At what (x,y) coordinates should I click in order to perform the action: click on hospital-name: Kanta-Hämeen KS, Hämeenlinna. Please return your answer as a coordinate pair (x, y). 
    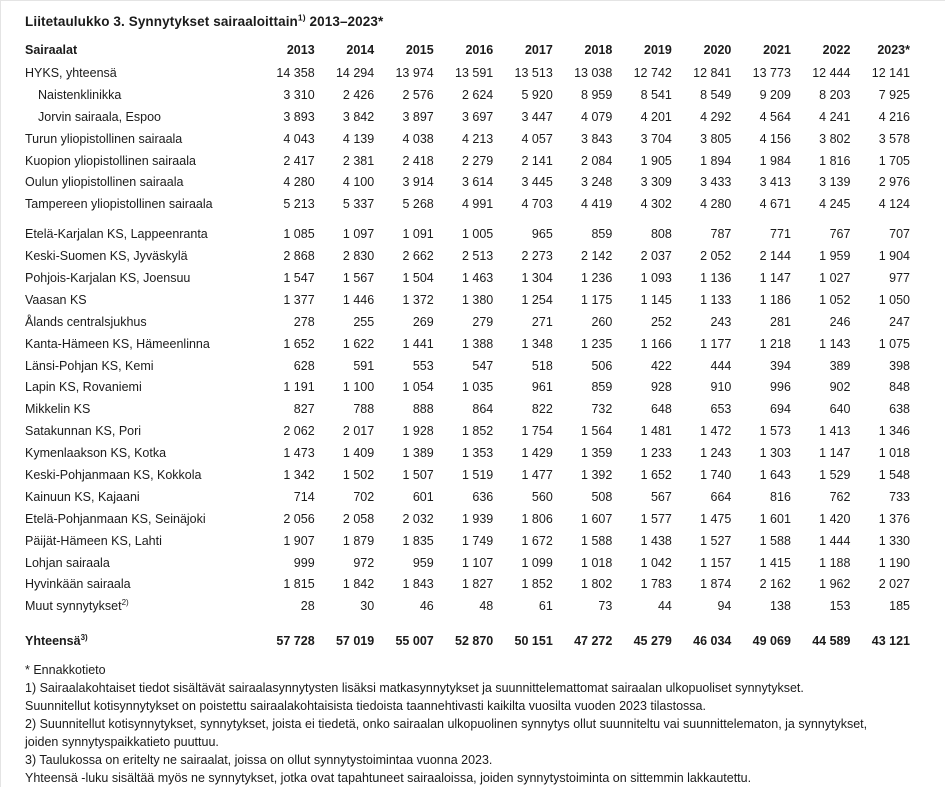
    Looking at the image, I should click on (117, 343).